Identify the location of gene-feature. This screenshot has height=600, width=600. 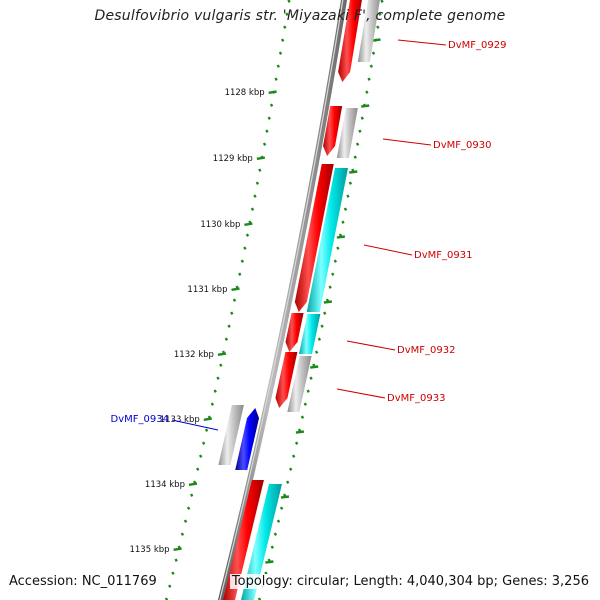
(243, 540).